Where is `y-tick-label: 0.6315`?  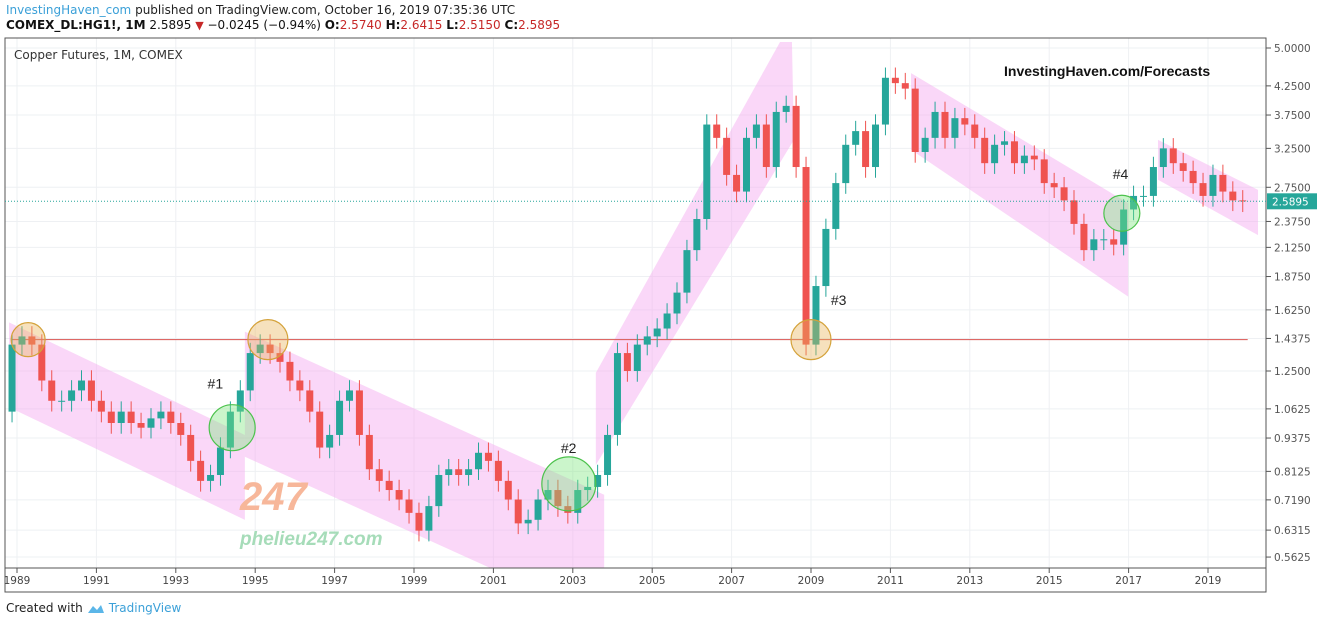
y-tick-label: 0.6315 is located at coordinates (1292, 531).